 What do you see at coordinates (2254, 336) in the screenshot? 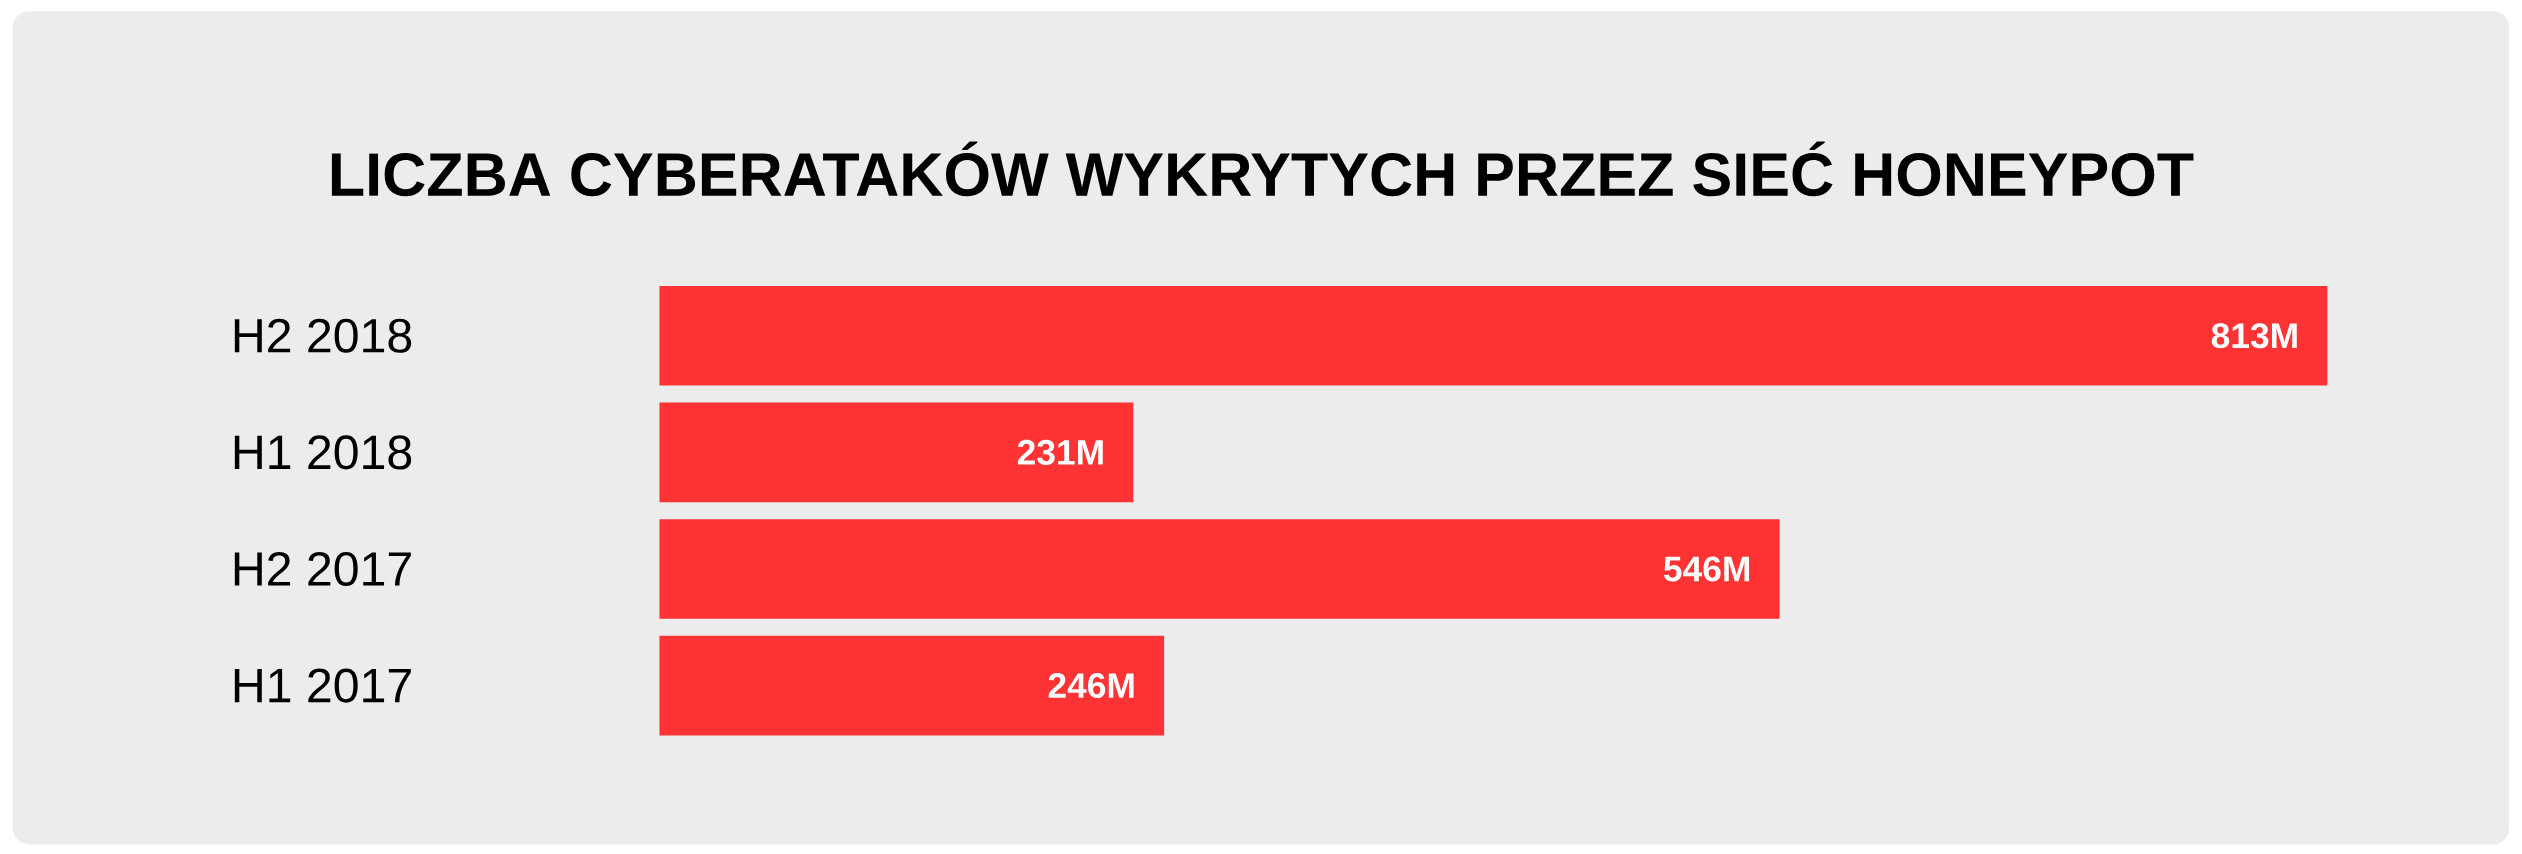
I see `data-label: 813M` at bounding box center [2254, 336].